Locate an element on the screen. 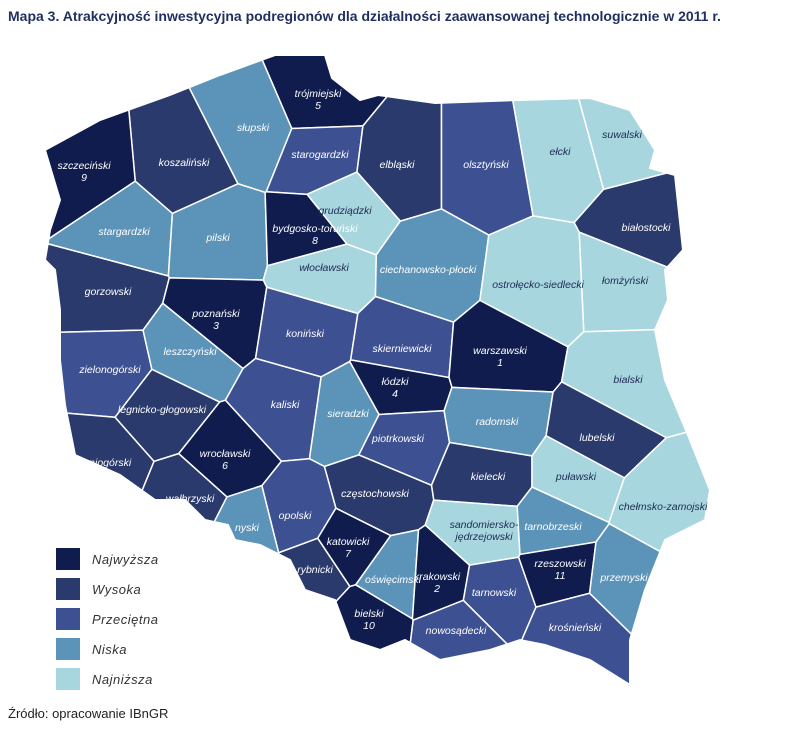 This screenshot has width=788, height=741. legend-item: Przeciętna is located at coordinates (107, 619).